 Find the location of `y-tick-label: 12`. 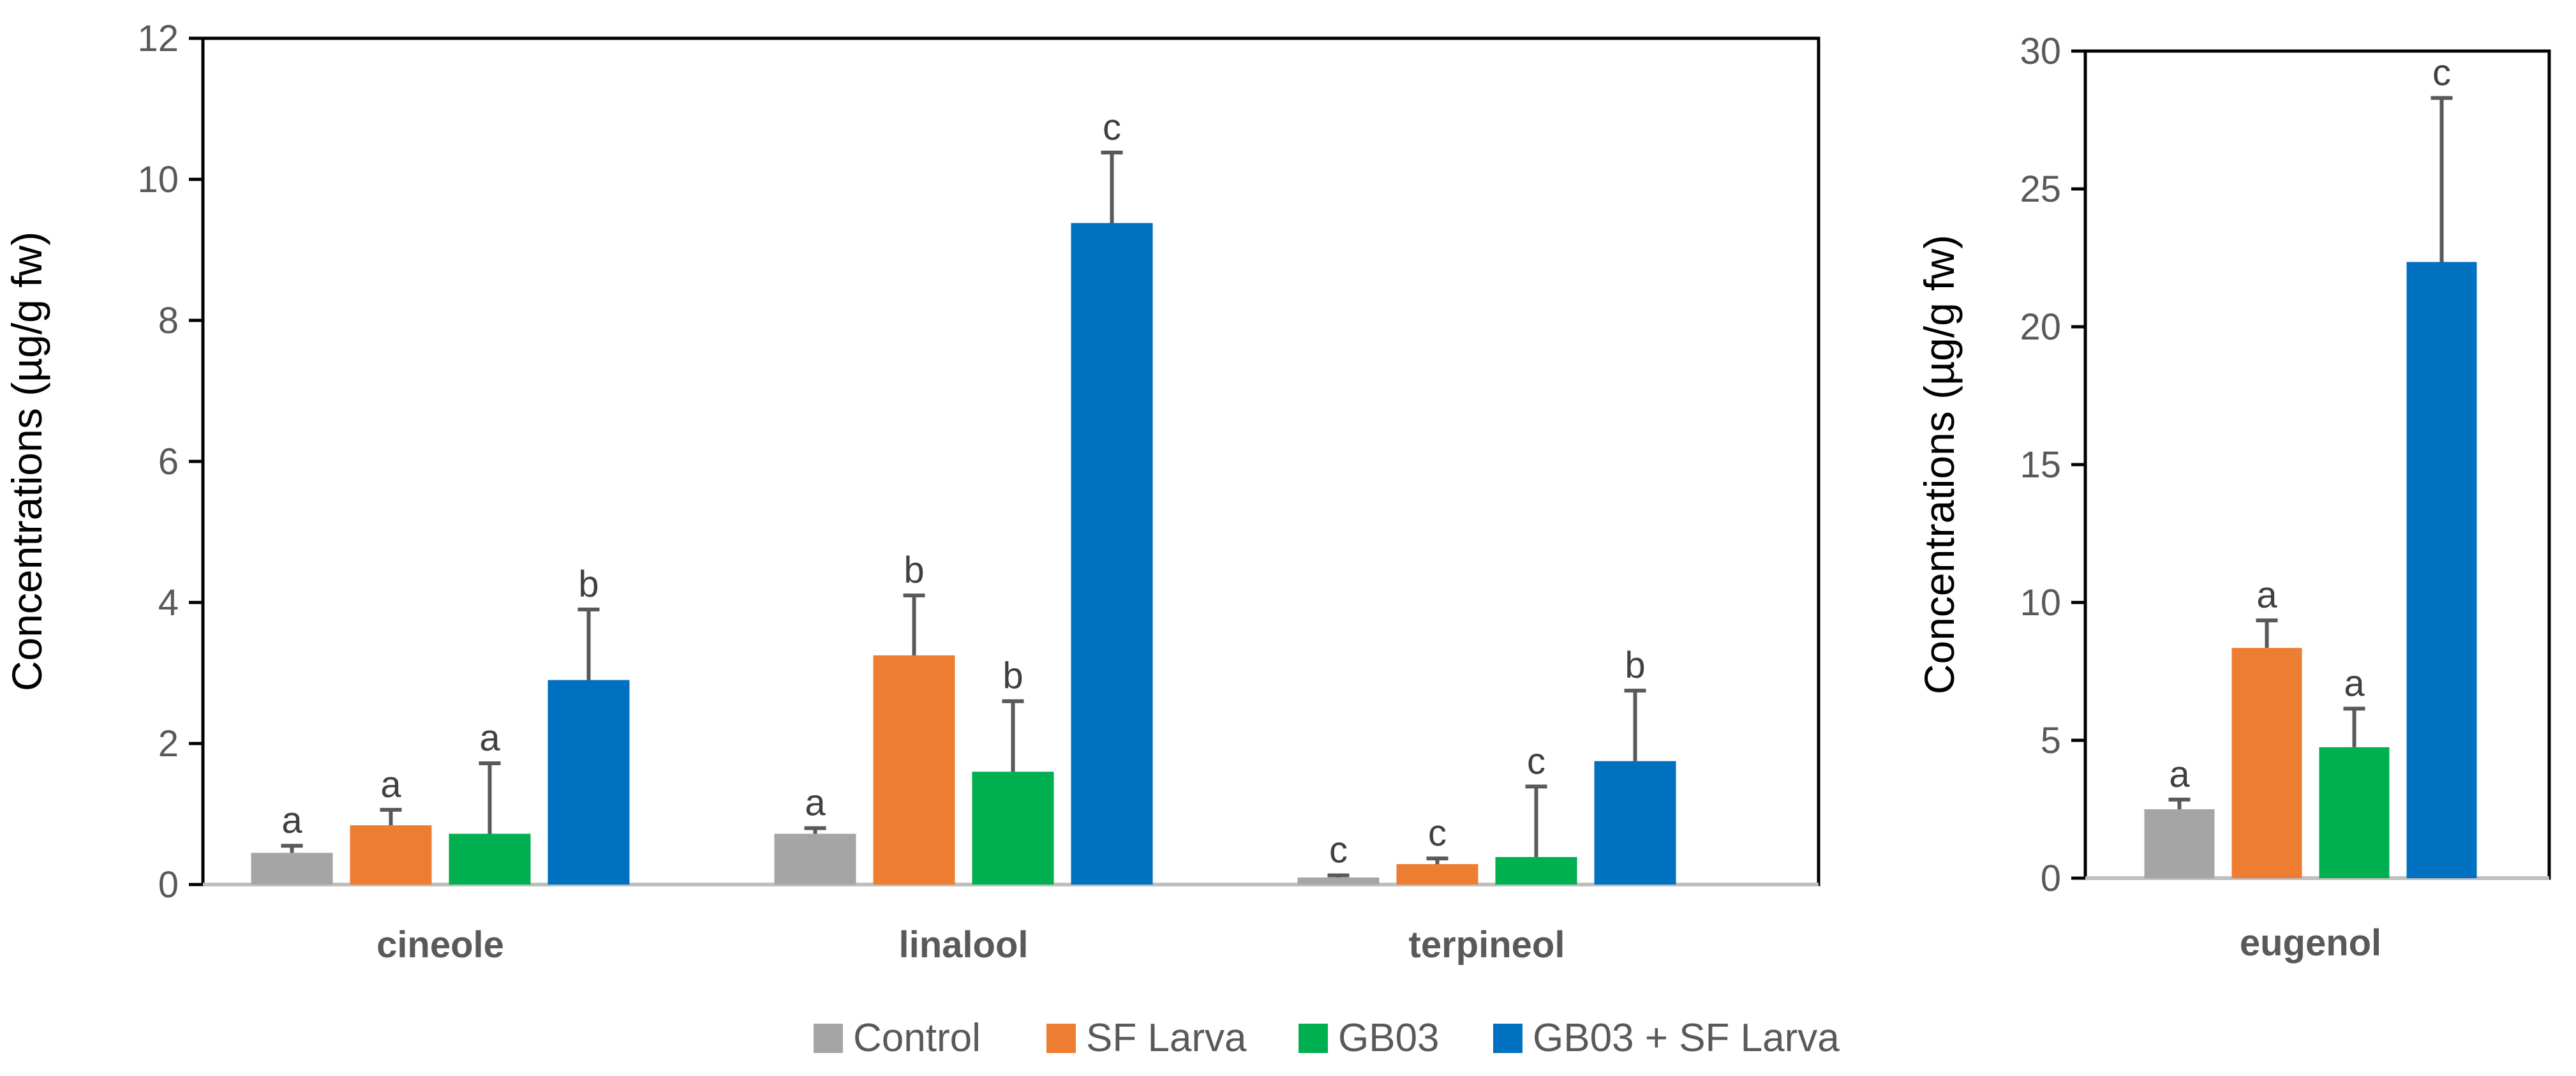

y-tick-label: 12 is located at coordinates (158, 39).